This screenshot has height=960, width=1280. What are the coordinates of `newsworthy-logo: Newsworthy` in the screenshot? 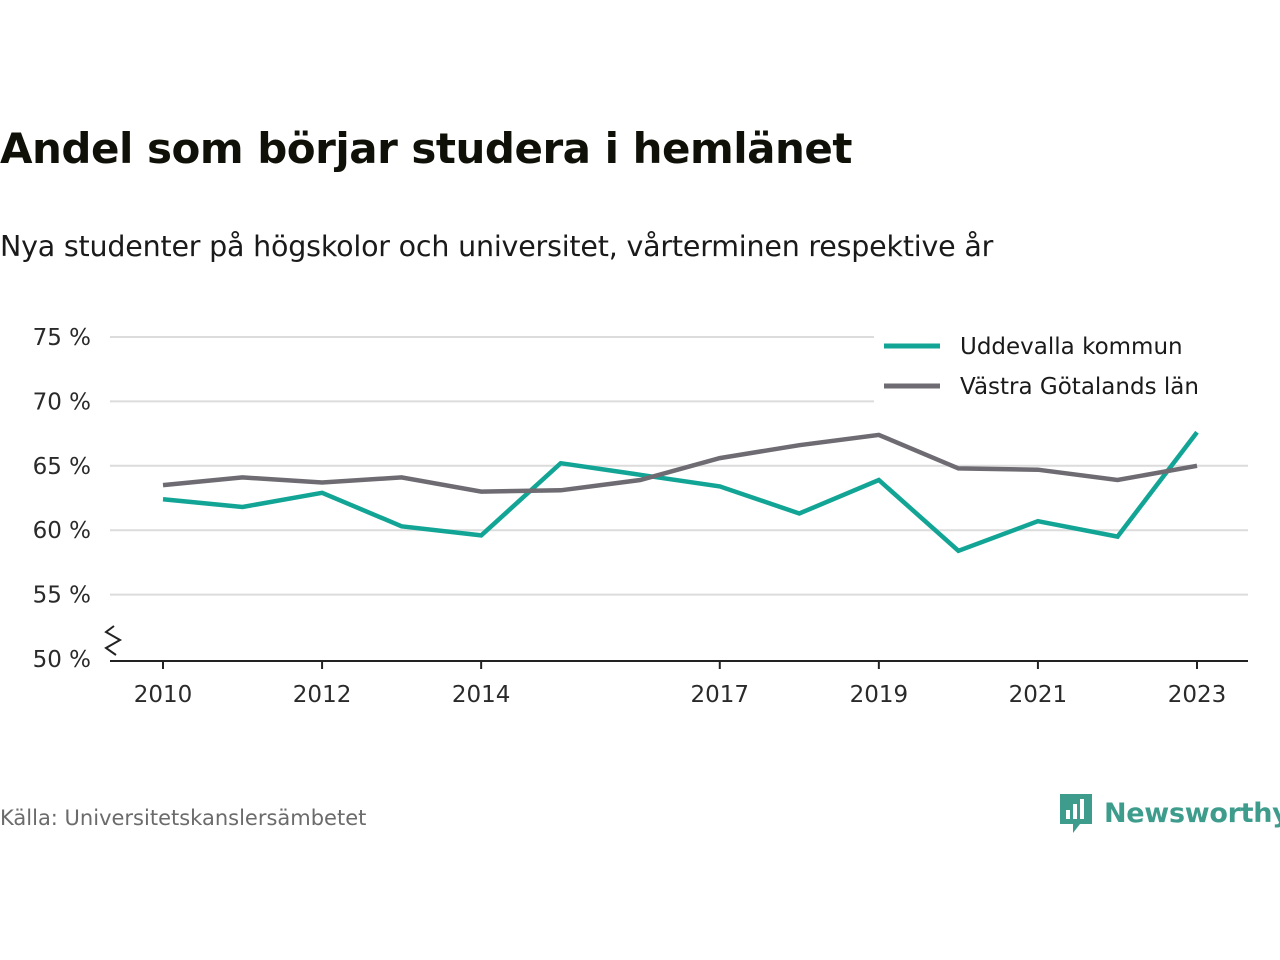 It's located at (1169, 813).